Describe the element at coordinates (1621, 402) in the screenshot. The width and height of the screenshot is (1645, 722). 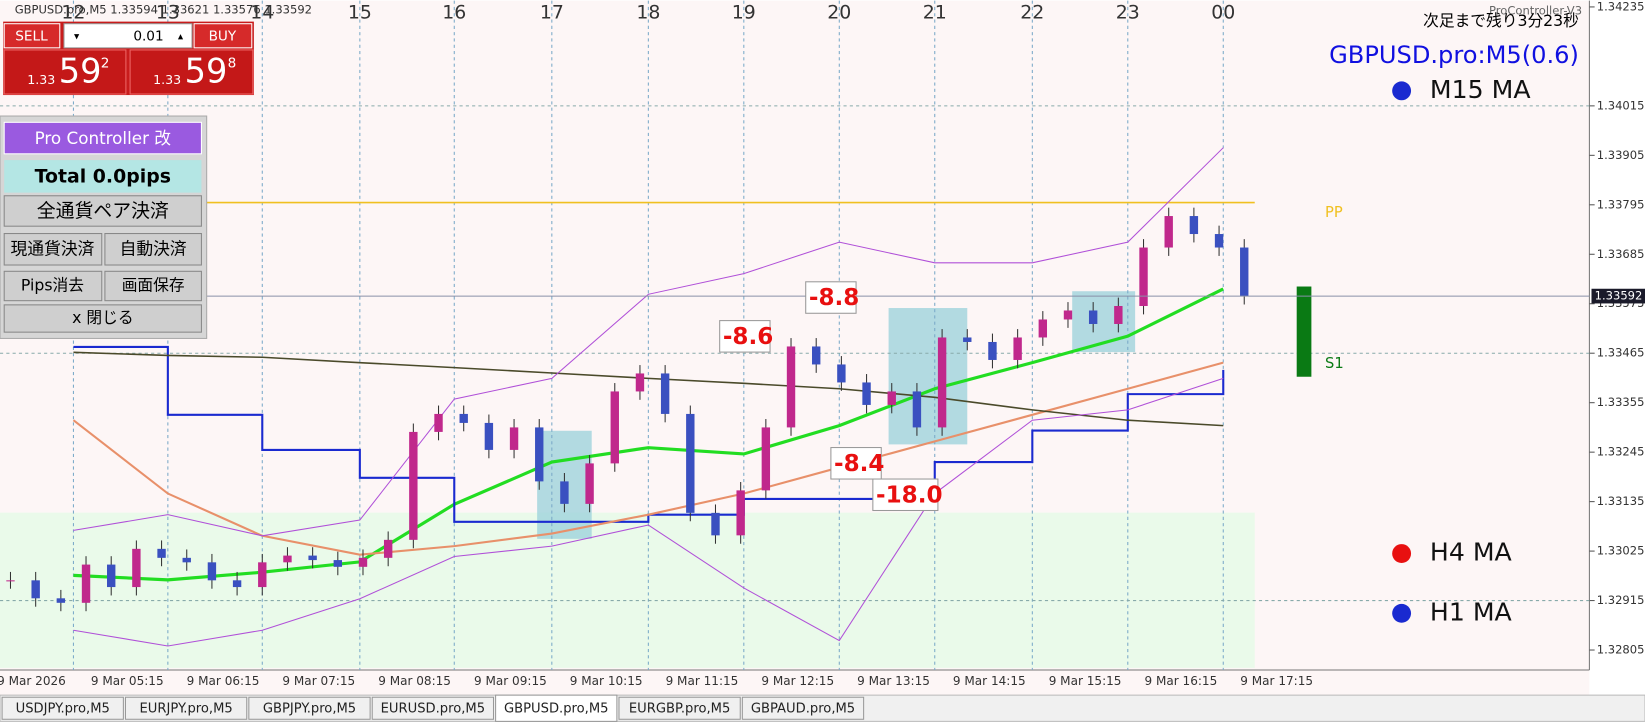
I see `price-tick-label: 1.33355` at that location.